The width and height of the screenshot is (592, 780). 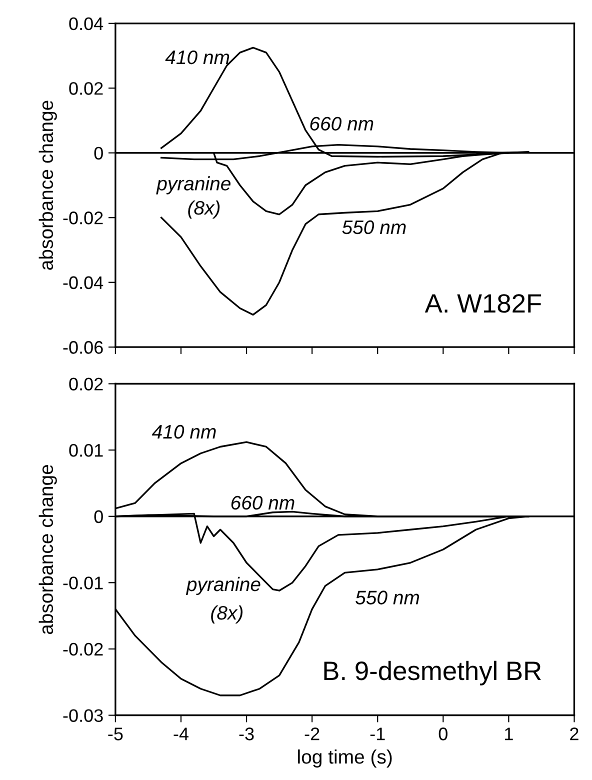 What do you see at coordinates (345, 758) in the screenshot?
I see `x-axis-title: log time (s)` at bounding box center [345, 758].